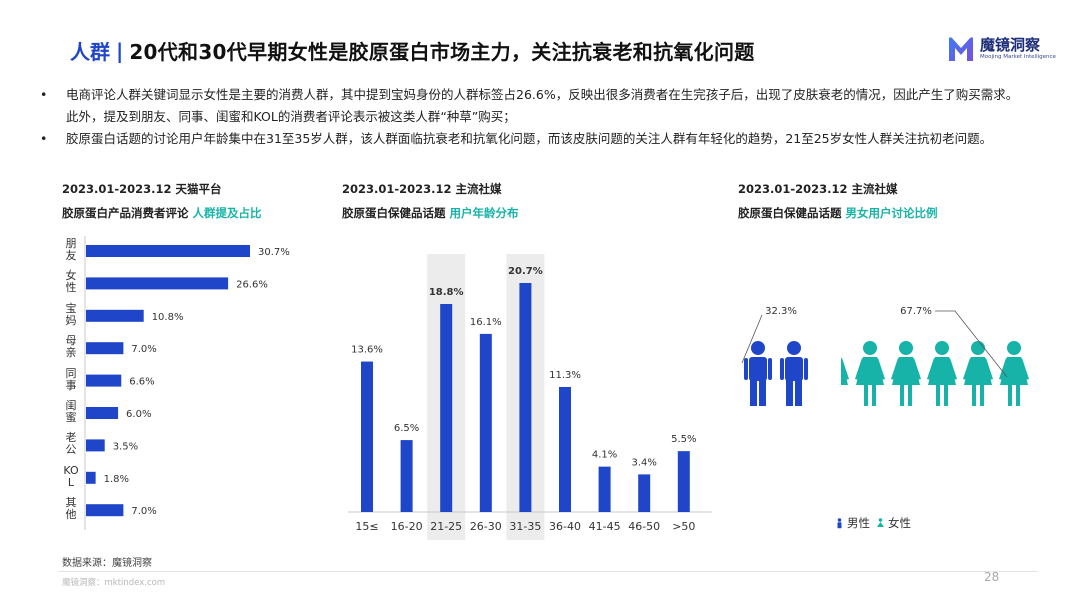  Describe the element at coordinates (794, 373) in the screenshot. I see `male-person-icon` at that location.